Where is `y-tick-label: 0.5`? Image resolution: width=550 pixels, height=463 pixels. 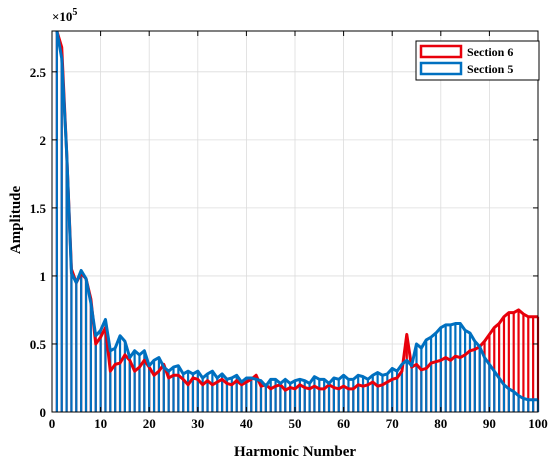
y-tick-label: 0.5 is located at coordinates (38, 344).